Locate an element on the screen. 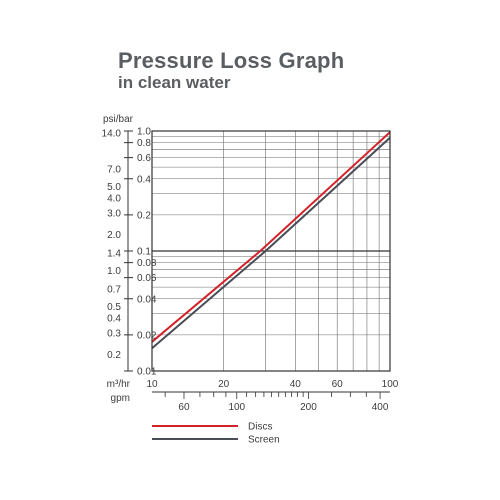 This screenshot has width=500, height=500. psi-tick-label: 0.4 is located at coordinates (114, 319).